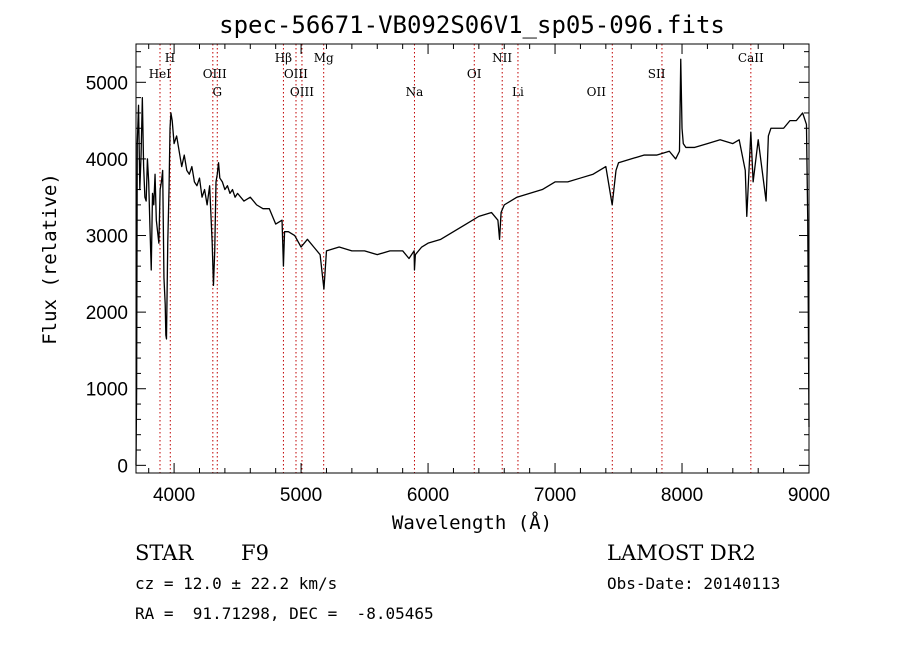 Image resolution: width=900 pixels, height=649 pixels. Describe the element at coordinates (657, 74) in the screenshot. I see `line-label: SII` at that location.